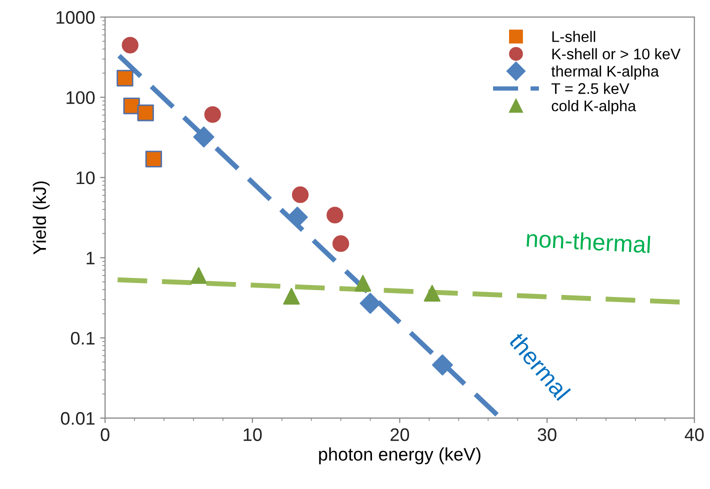 The image size is (710, 489). Describe the element at coordinates (547, 435) in the screenshot. I see `x-tick-label: 30` at that location.